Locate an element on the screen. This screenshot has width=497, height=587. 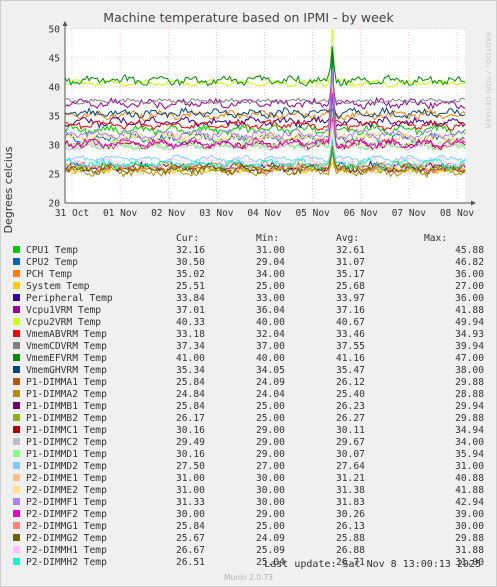
legend-max-value: 31.00 is located at coordinates (469, 562).